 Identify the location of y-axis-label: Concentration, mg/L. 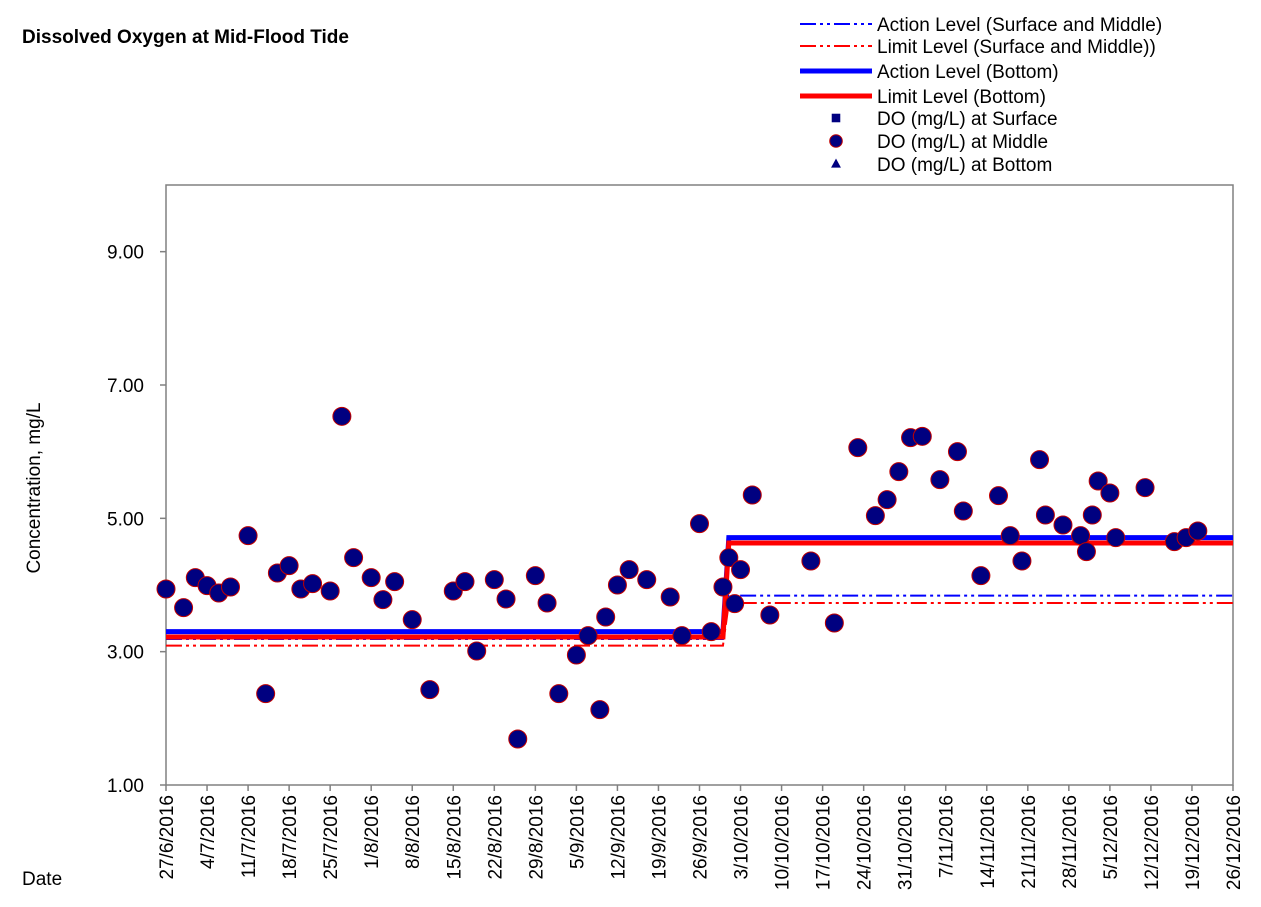
(34, 487).